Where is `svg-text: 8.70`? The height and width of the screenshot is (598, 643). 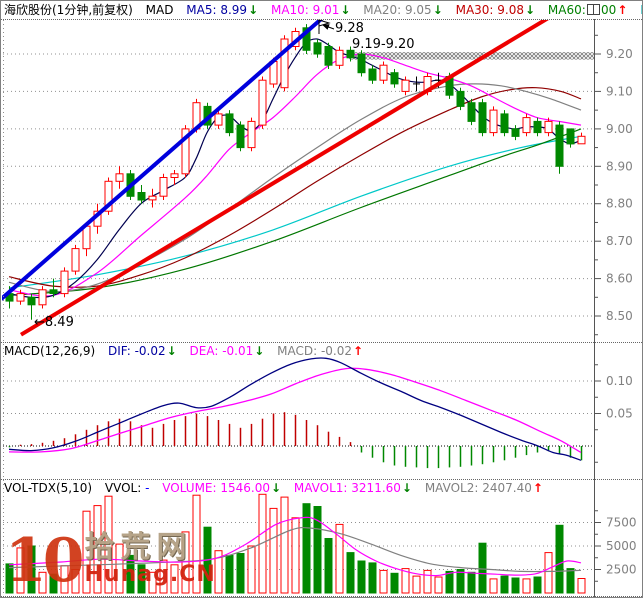 svg-text: 8.70 is located at coordinates (619, 241).